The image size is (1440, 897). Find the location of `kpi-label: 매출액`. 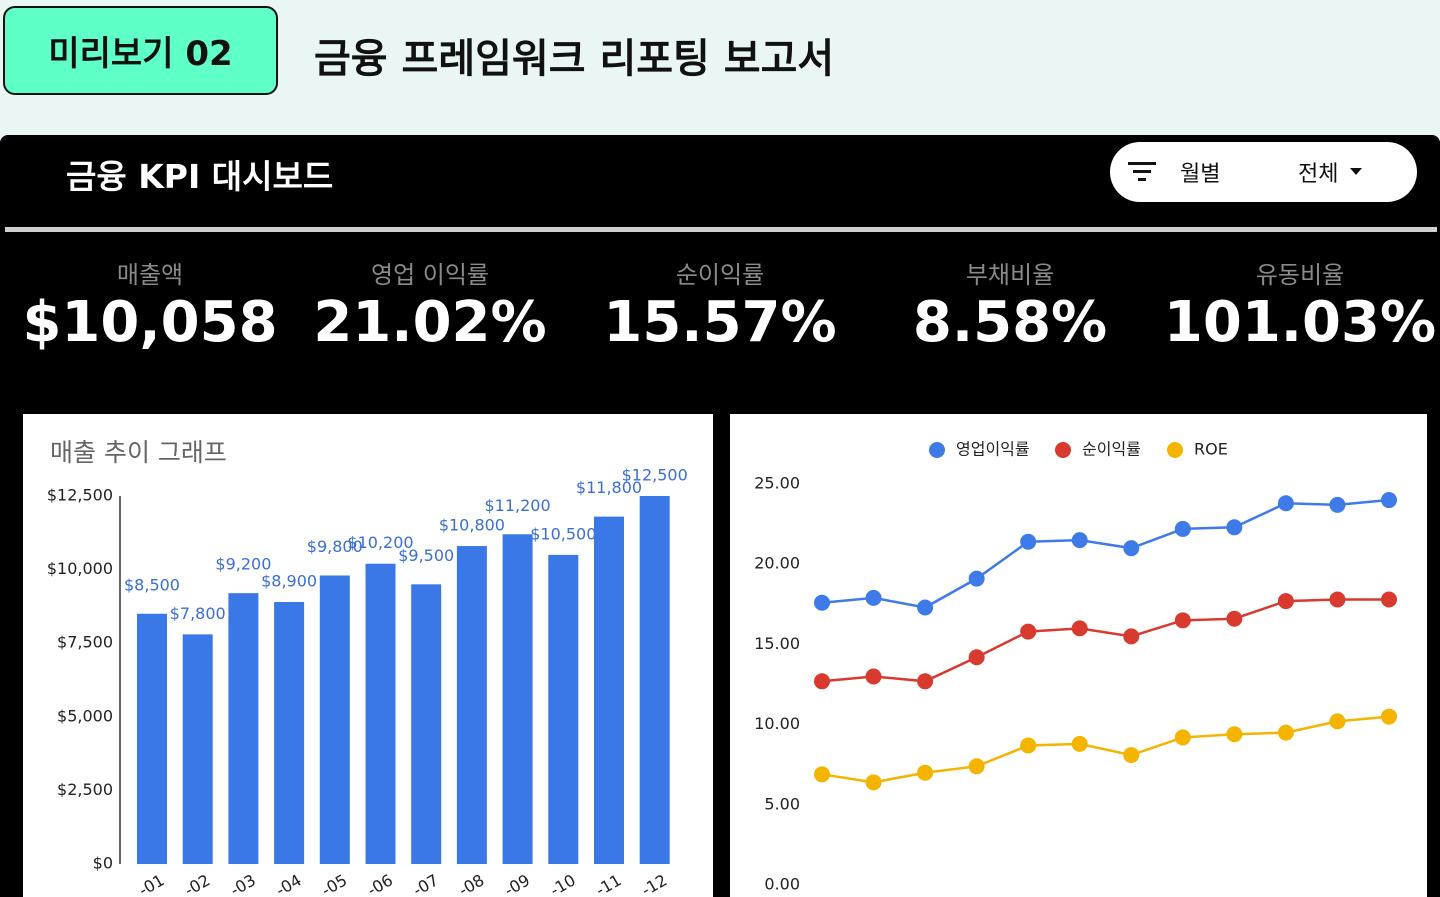

kpi-label: 매출액 is located at coordinates (150, 275).